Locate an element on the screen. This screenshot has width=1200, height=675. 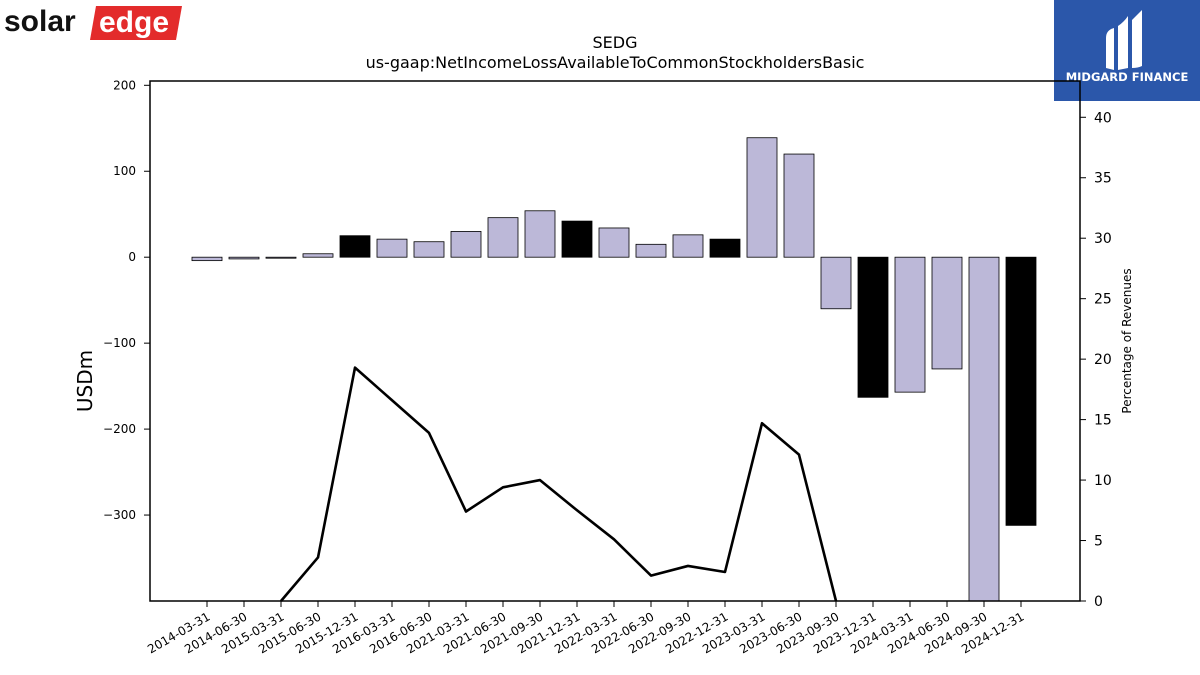
logo-text-edge: edge is located at coordinates (134, 22).